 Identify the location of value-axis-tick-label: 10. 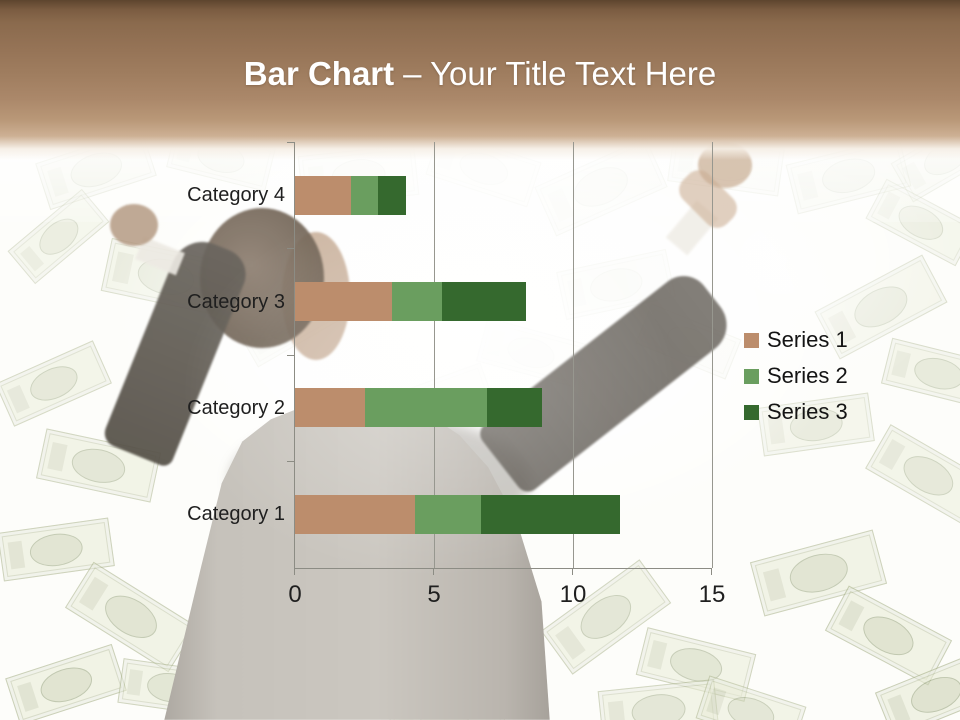
(573, 594).